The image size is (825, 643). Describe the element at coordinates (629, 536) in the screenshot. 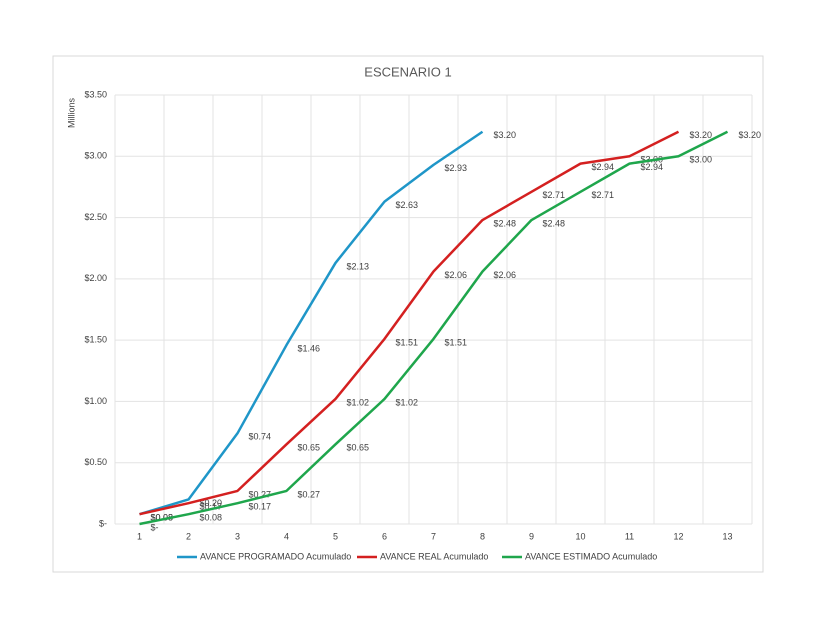

I see `x-tick-label: 11` at that location.